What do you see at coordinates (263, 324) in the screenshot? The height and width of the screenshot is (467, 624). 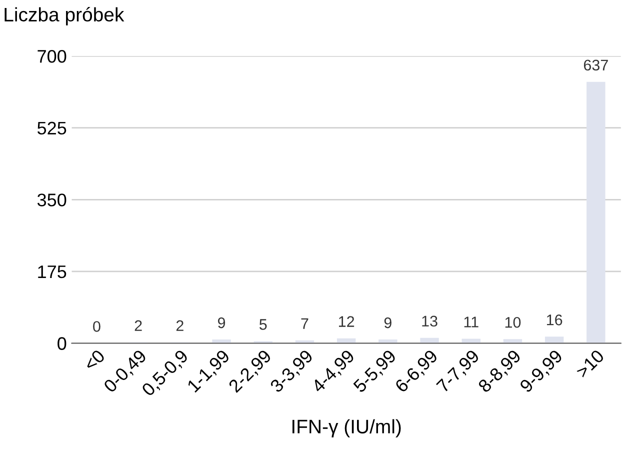 I see `data-label: 5` at bounding box center [263, 324].